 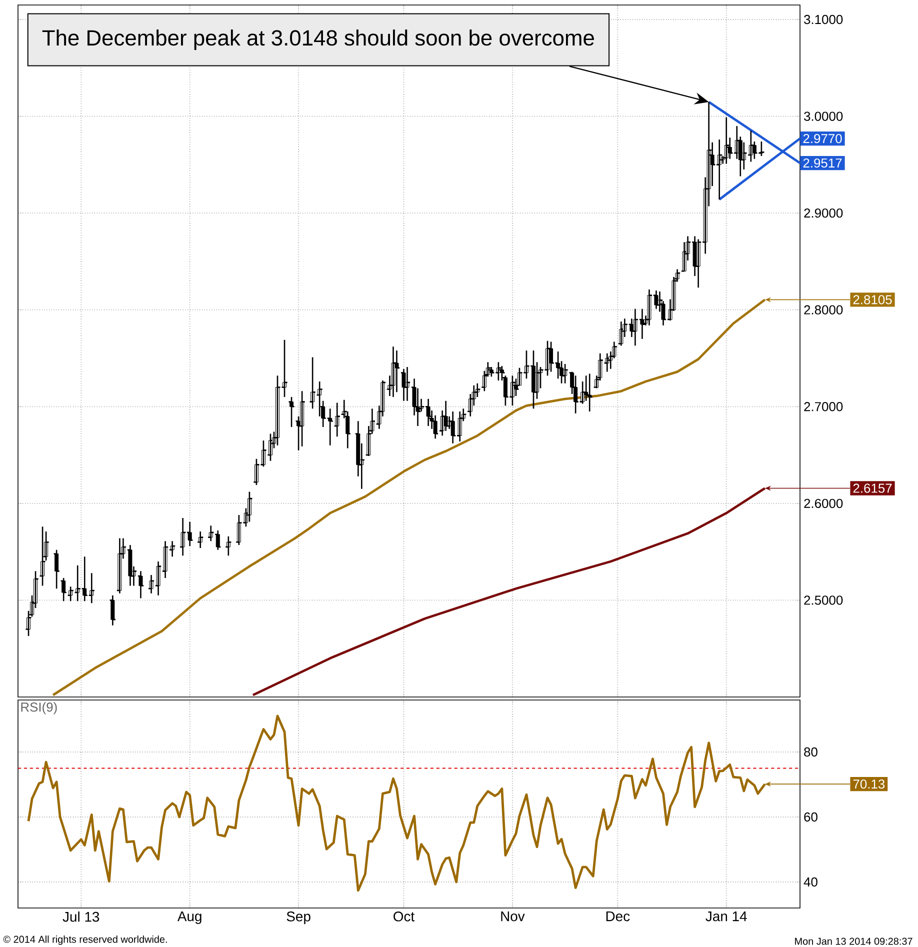 I want to click on y-tick-label: 2.7000, so click(x=823, y=407).